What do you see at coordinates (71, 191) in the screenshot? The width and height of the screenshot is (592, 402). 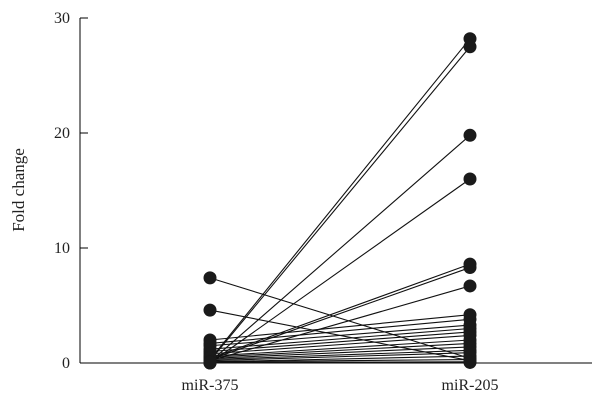 I see `y-ticks: 0 10 20 30` at bounding box center [71, 191].